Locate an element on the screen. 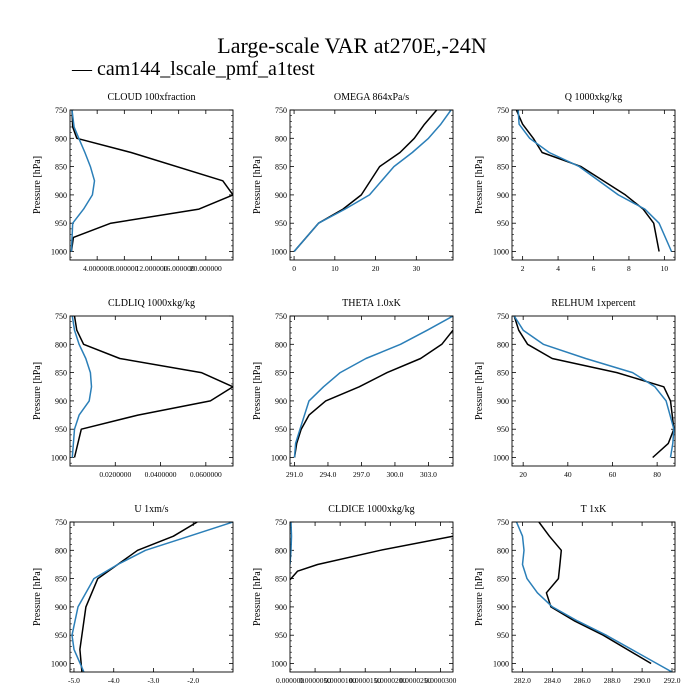 Image resolution: width=700 pixels, height=700 pixels. panel-6-ytick-label: 800 is located at coordinates (503, 344).